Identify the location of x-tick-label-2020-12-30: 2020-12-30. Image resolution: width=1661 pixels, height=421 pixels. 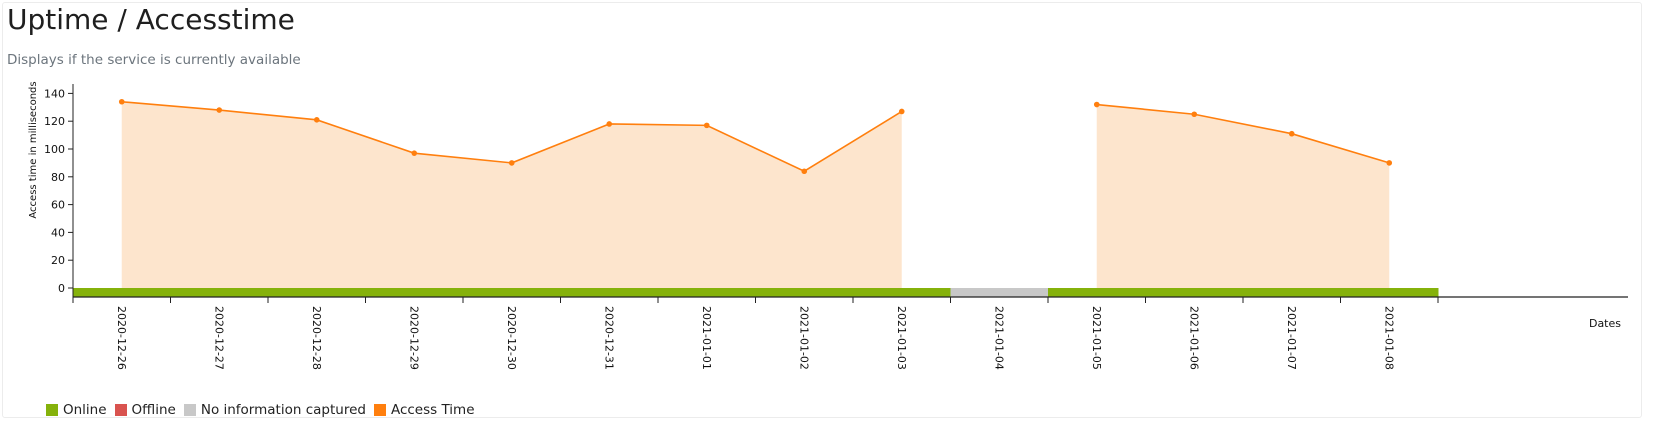
(511, 338).